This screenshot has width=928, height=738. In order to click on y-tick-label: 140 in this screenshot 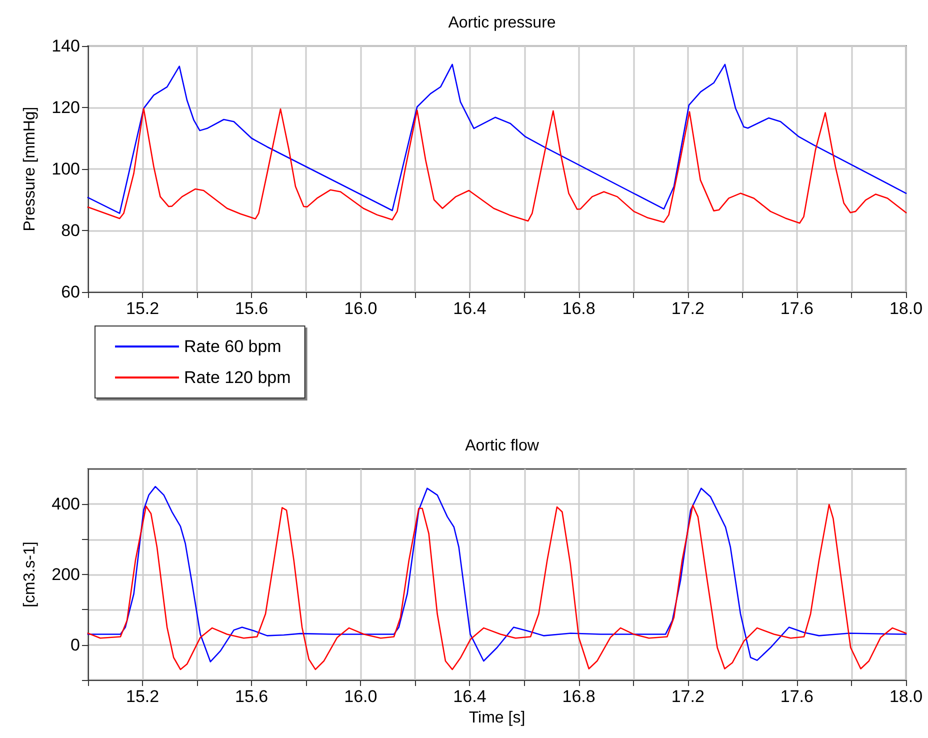, I will do `click(66, 46)`.